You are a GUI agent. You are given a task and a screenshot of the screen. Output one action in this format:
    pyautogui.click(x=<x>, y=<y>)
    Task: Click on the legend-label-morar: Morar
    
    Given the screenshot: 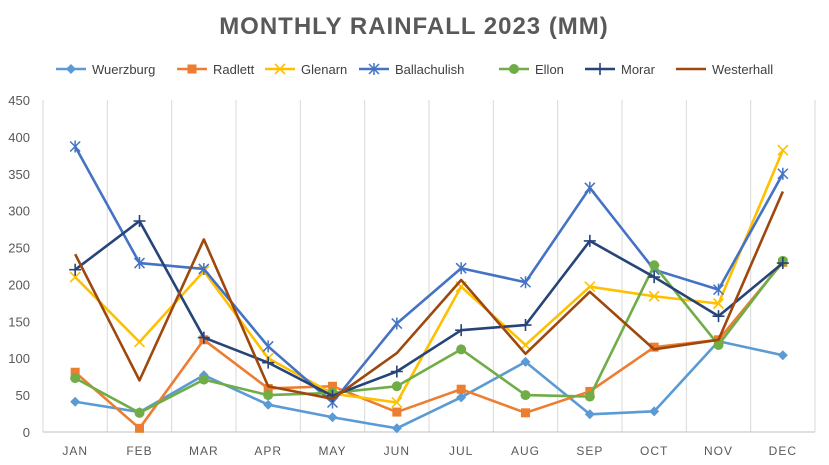 What is the action you would take?
    pyautogui.click(x=638, y=69)
    